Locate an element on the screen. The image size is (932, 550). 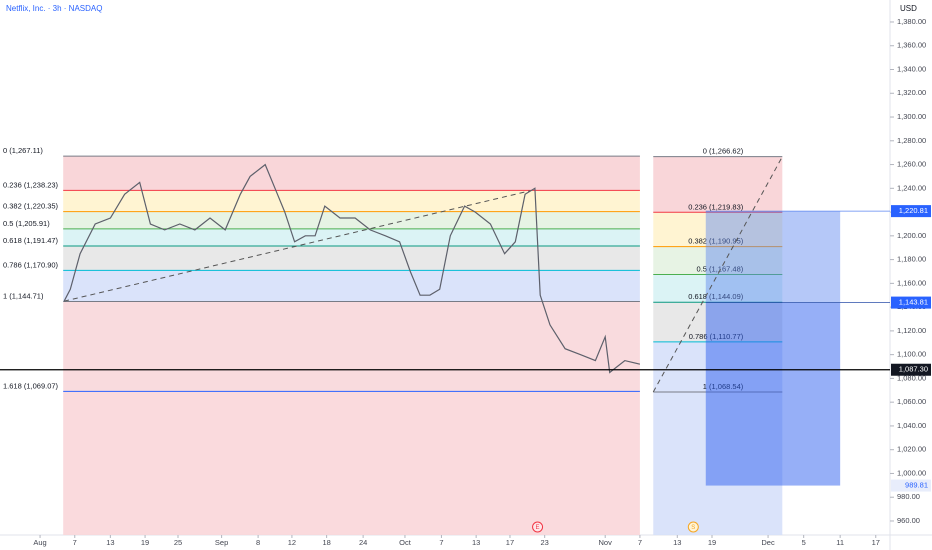
x-tick-label: Sep is located at coordinates (221, 542).